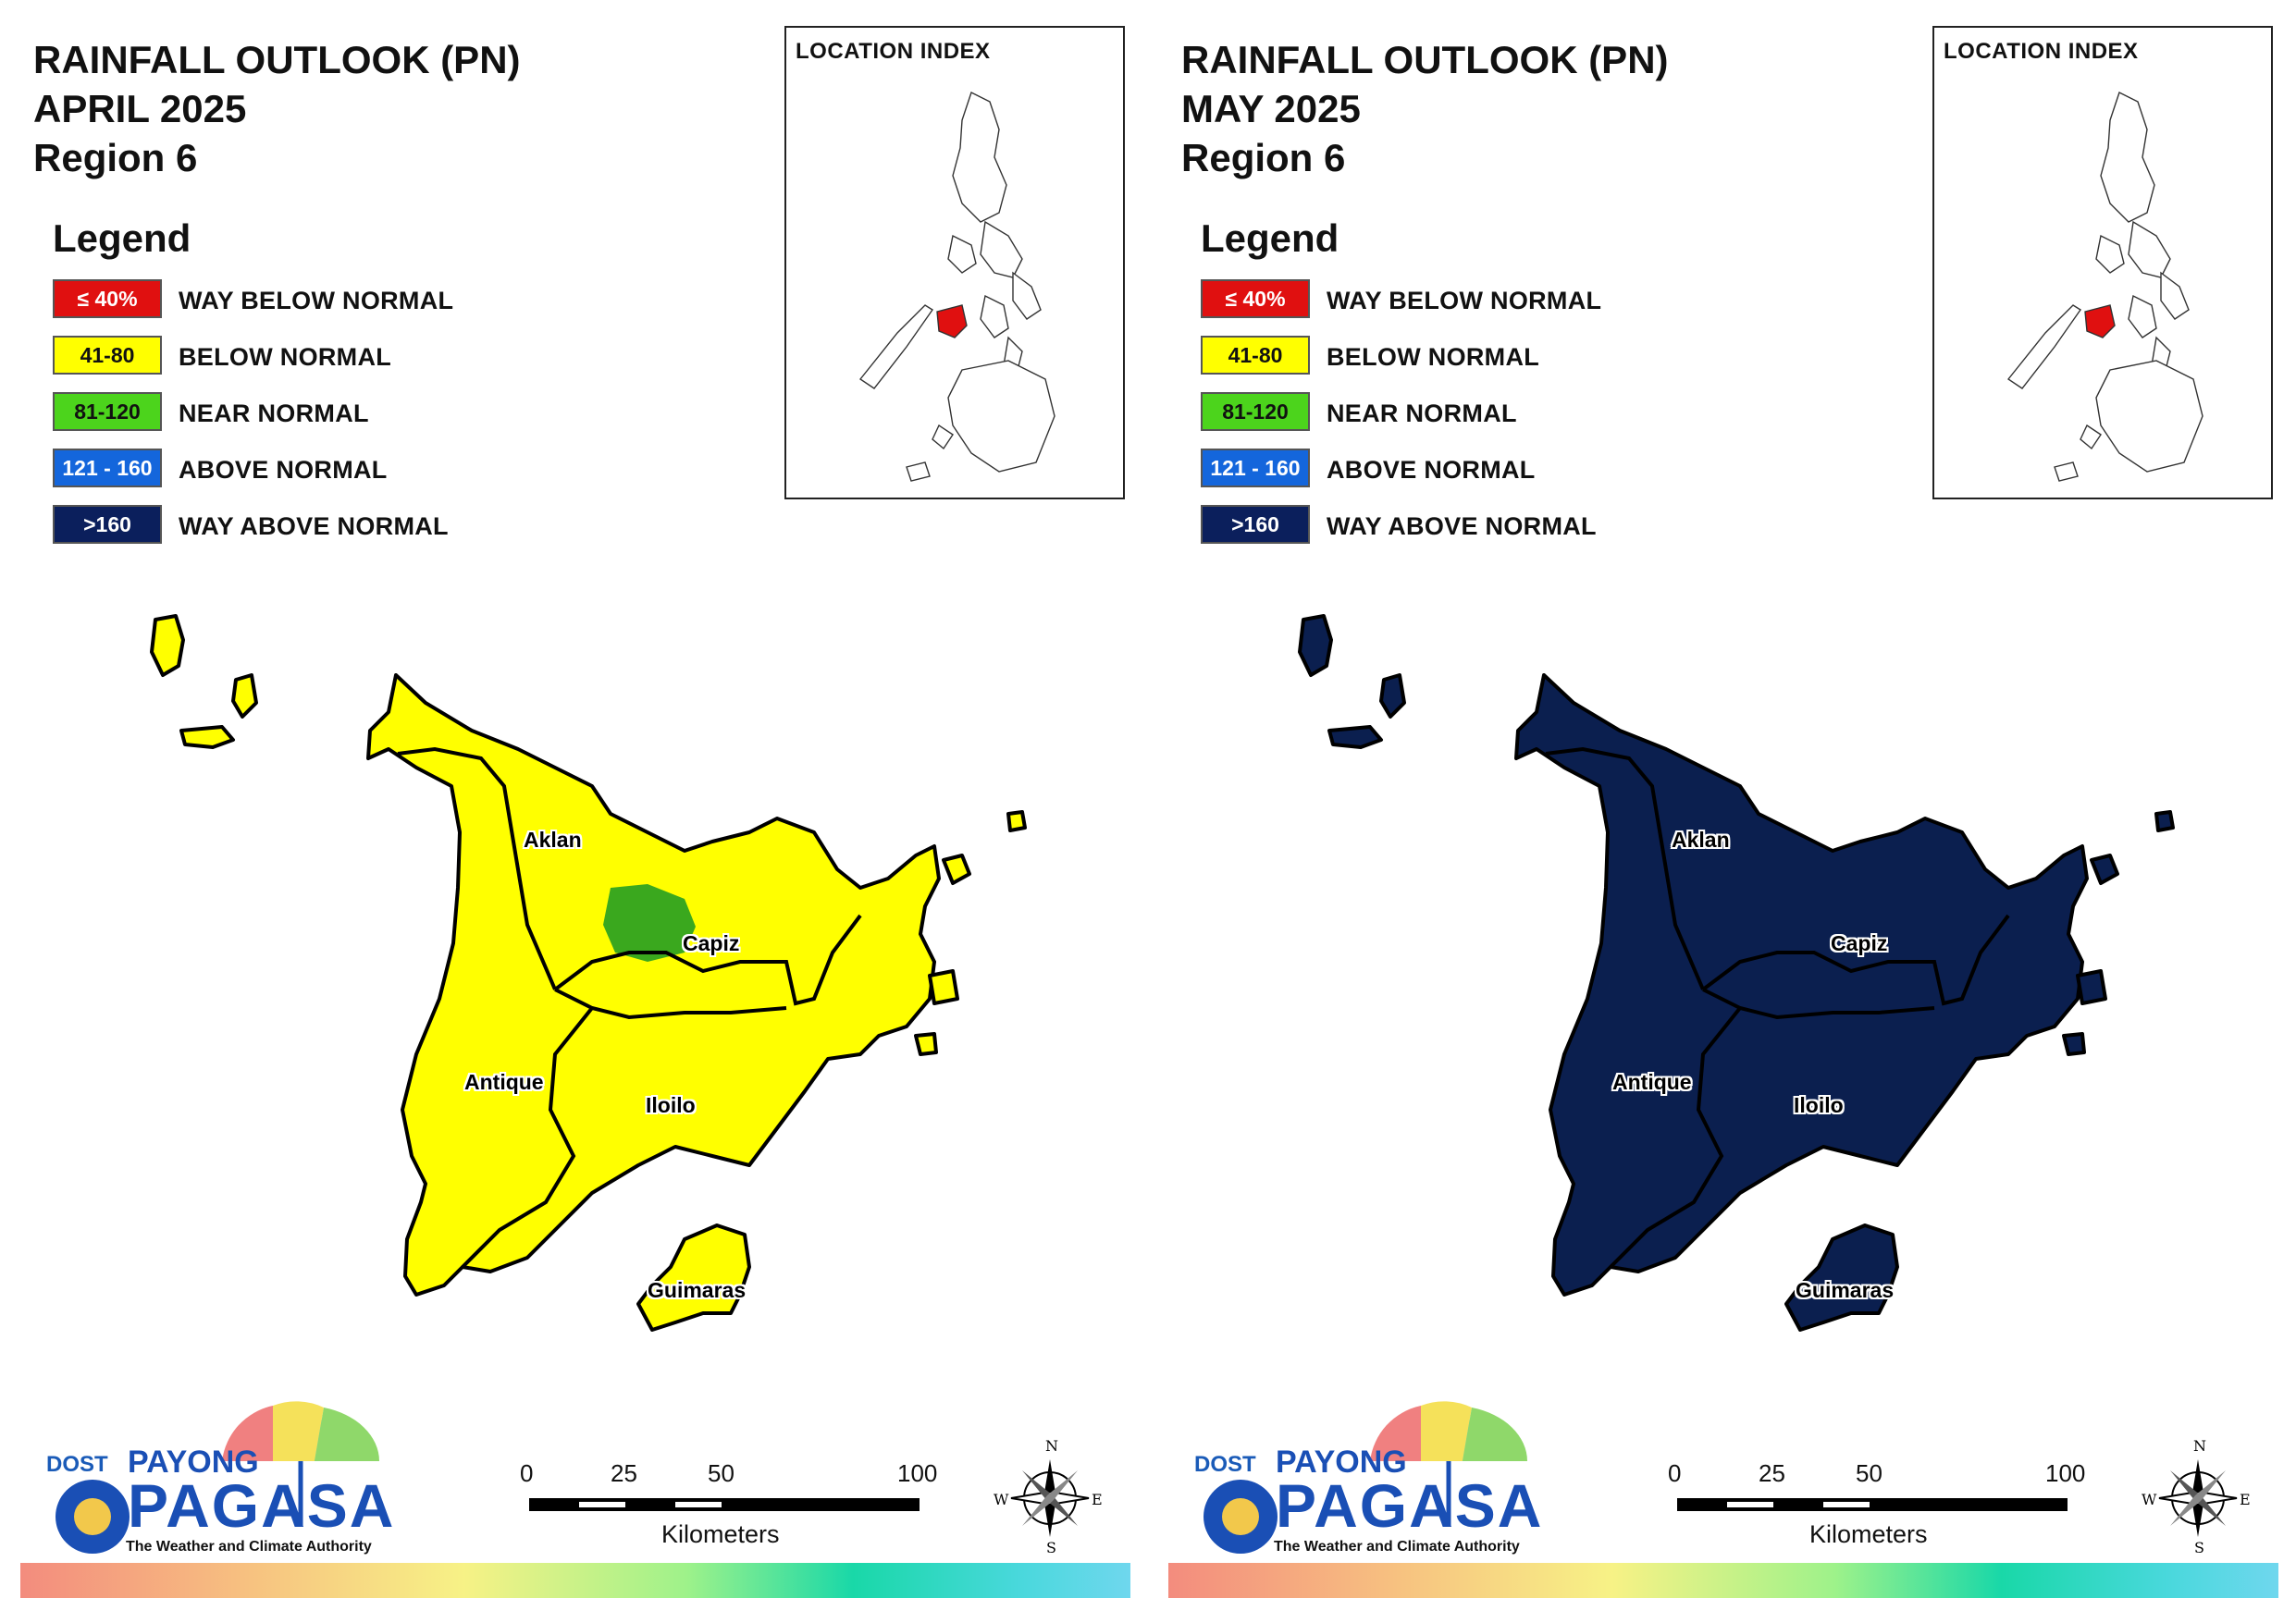  What do you see at coordinates (1425, 108) in the screenshot?
I see `map-title: RAINFALL OUTLOOK (PN) MAY 2025 Region 6` at bounding box center [1425, 108].